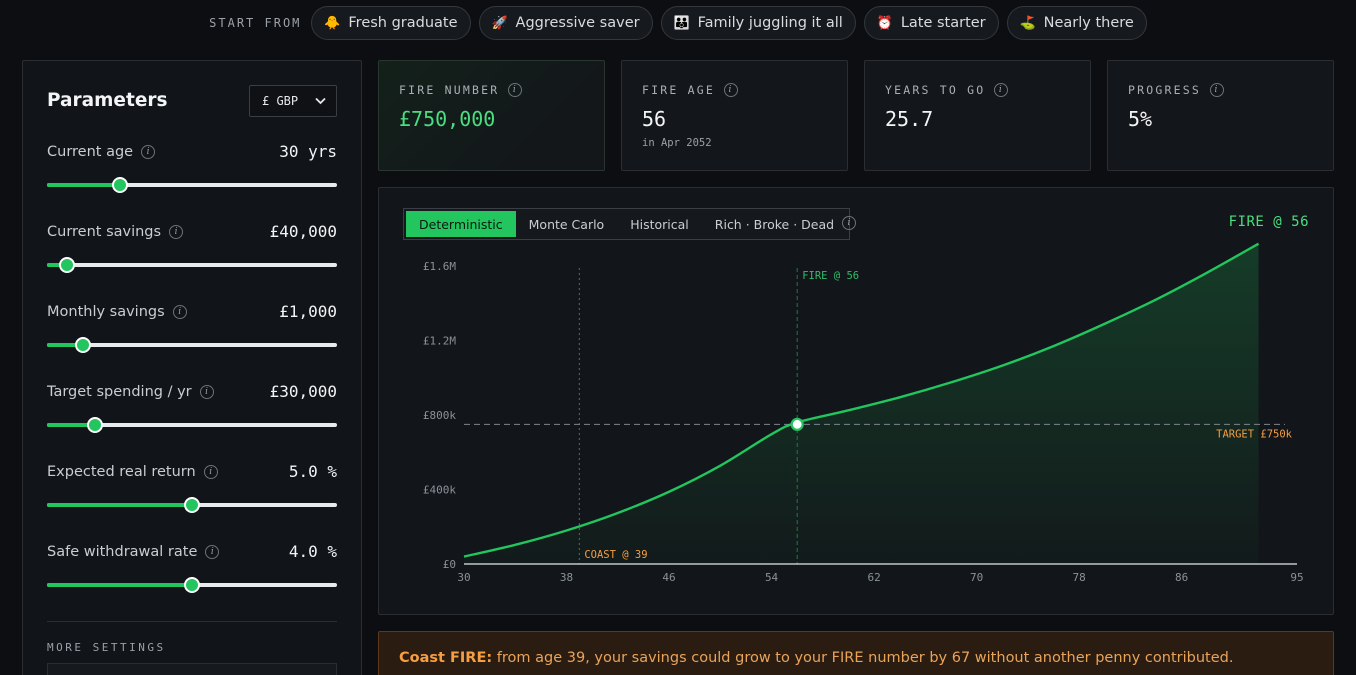 The image size is (1356, 675). What do you see at coordinates (192, 173) in the screenshot?
I see `param-current-age: Current age i 30 yrs` at bounding box center [192, 173].